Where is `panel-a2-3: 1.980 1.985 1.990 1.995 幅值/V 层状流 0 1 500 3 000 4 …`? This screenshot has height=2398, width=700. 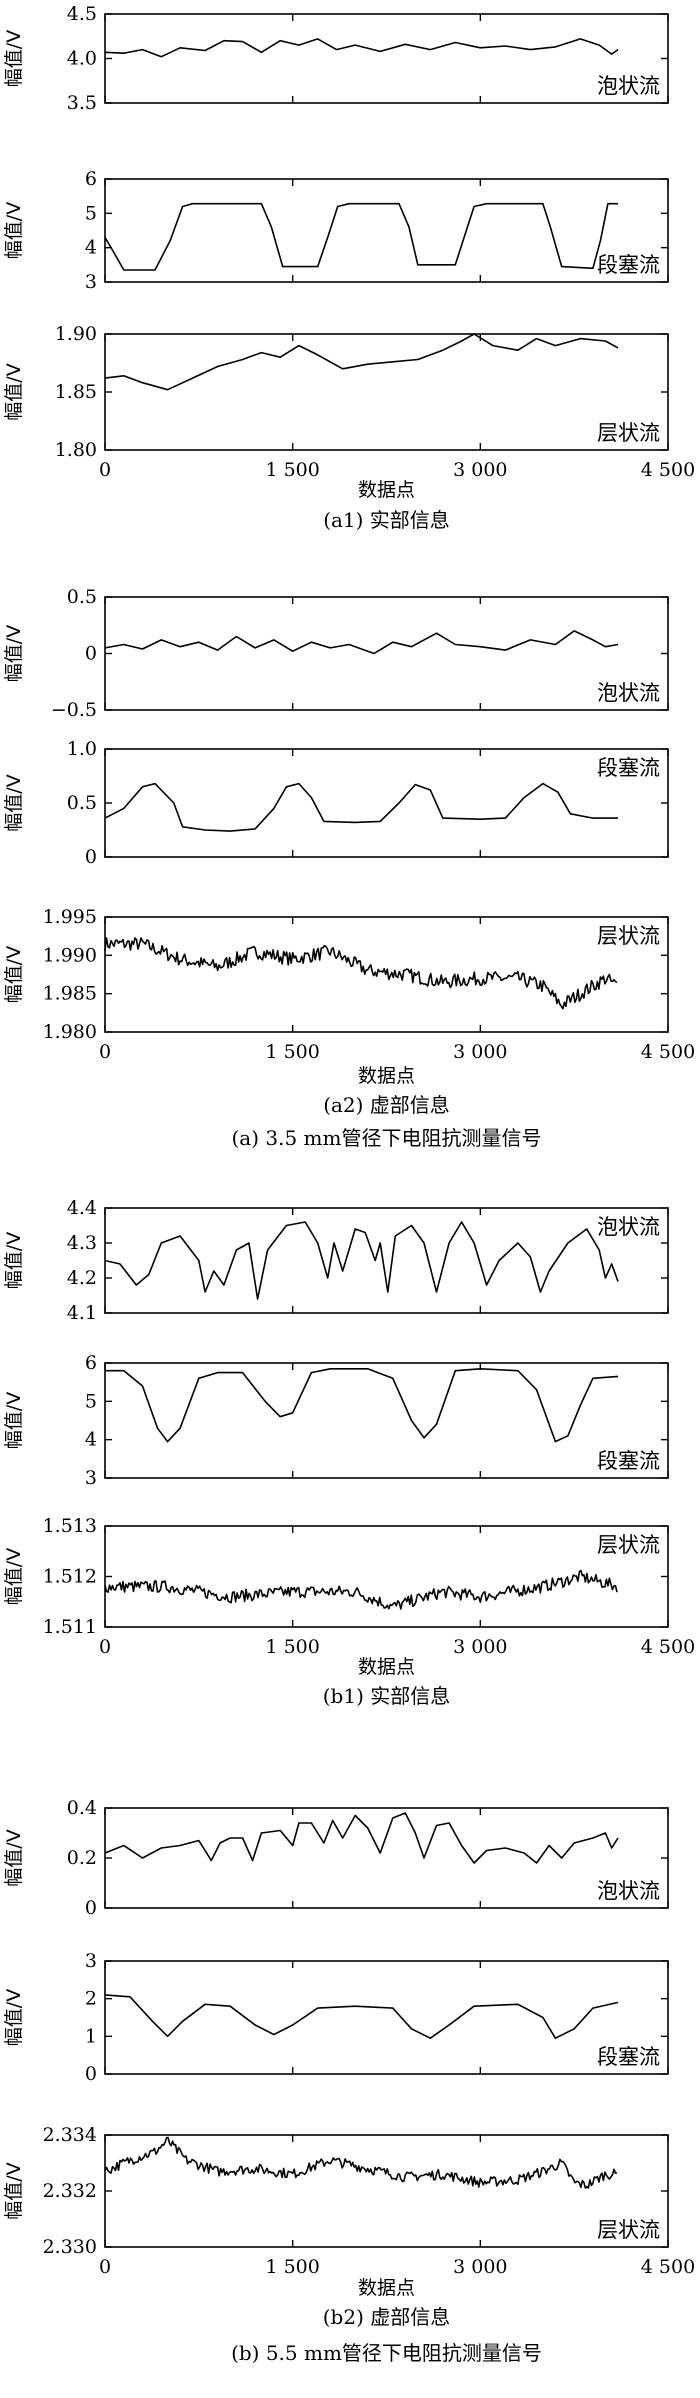
panel-a2-3: 1.980 1.985 1.990 1.995 幅值/V 层状流 0 1 500 3 000 4 … is located at coordinates (349, 996).